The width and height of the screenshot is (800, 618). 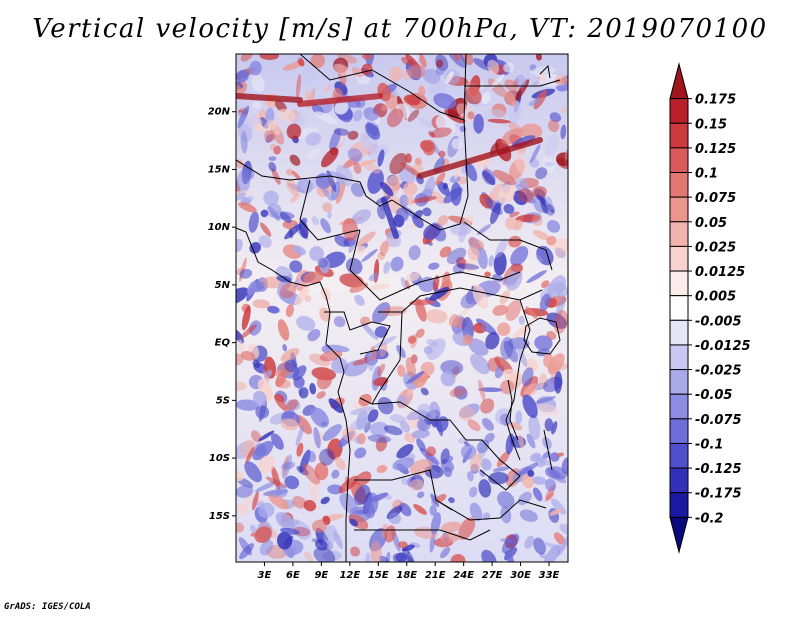 I want to click on colorbar-label: 0.05, so click(x=711, y=223).